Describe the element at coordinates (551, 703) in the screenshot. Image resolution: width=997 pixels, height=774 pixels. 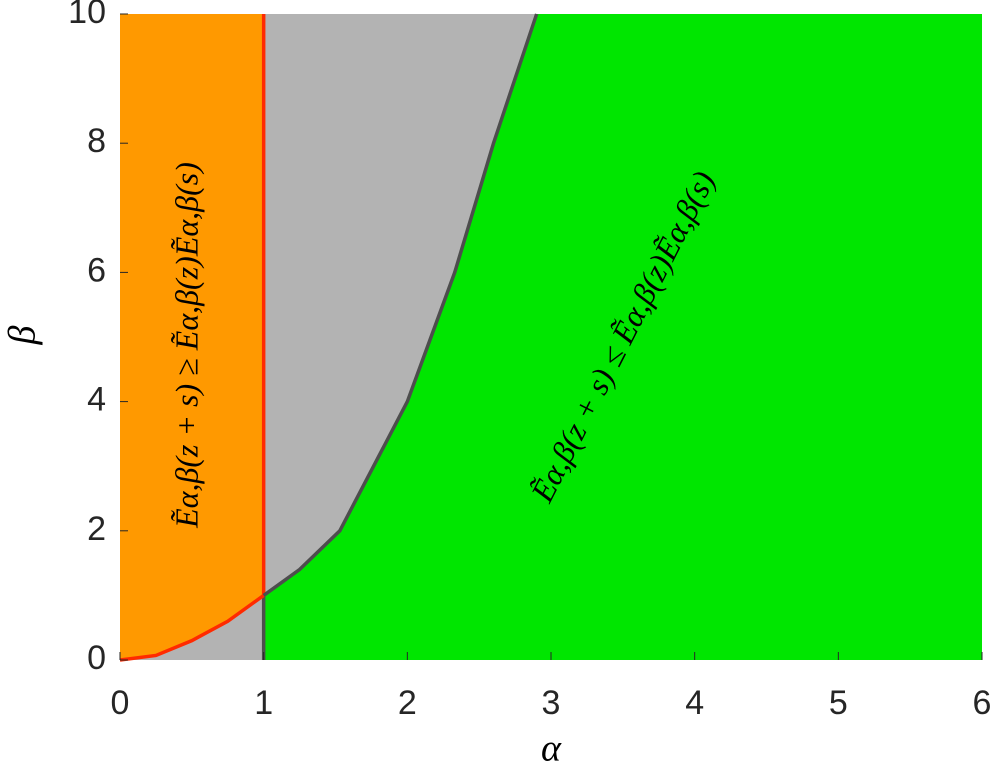
I see `x-tick-label: 3` at that location.